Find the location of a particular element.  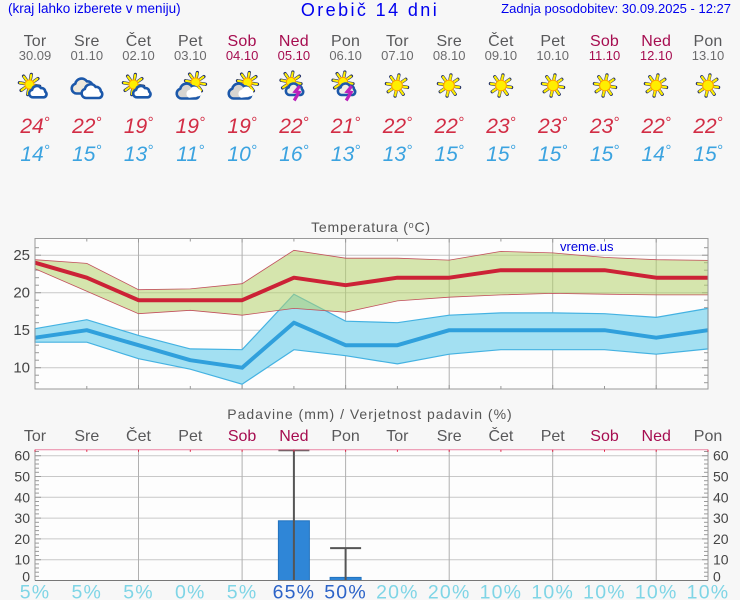

svg-text: Temperatura (oC) is located at coordinates (371, 227).